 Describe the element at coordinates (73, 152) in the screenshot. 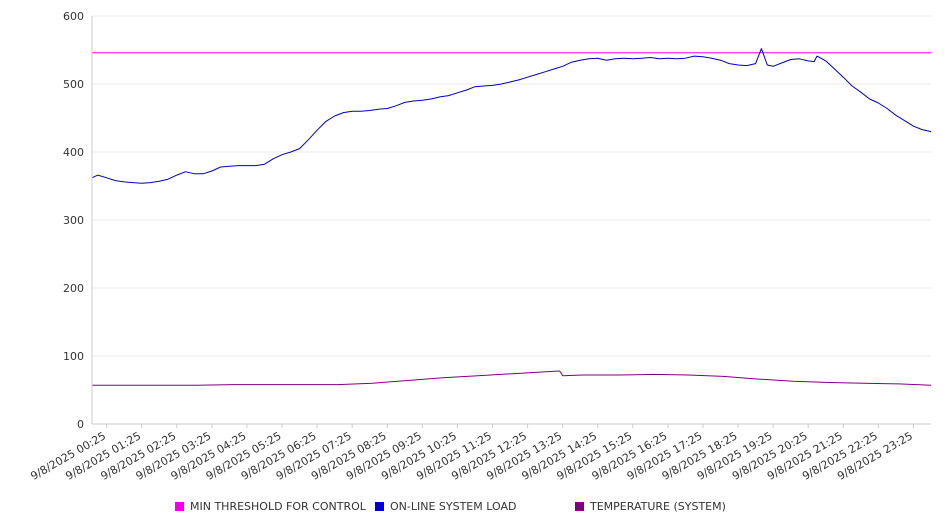

I see `y-tick-label: 400` at that location.